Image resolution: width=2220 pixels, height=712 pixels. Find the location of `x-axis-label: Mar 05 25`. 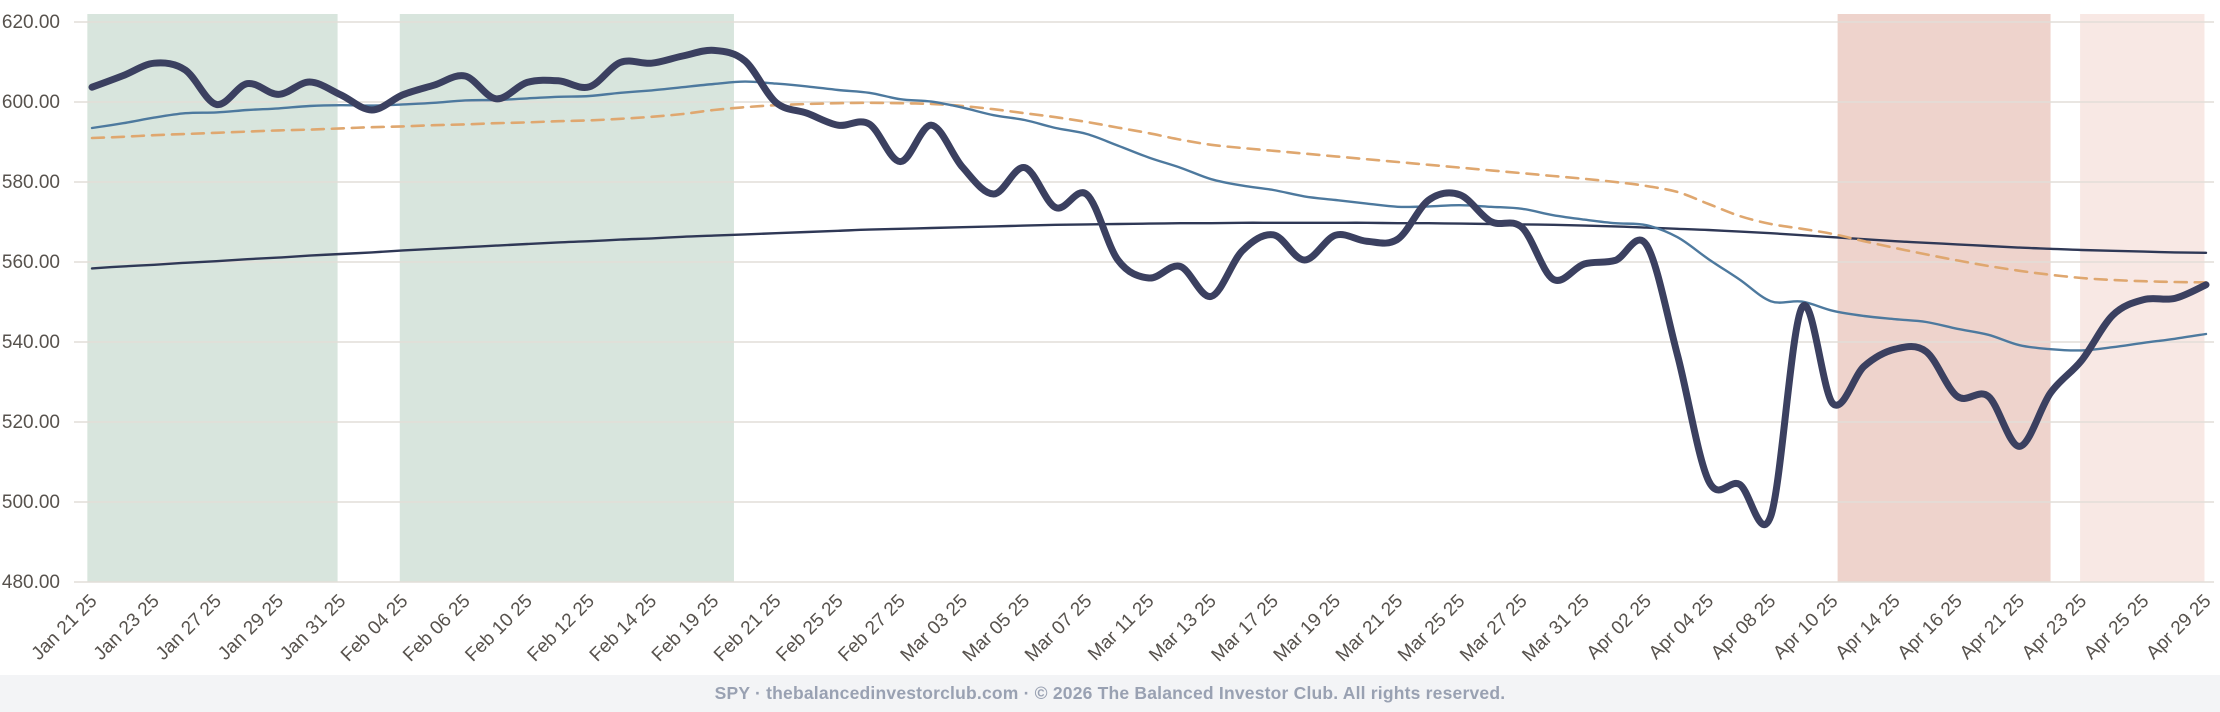

x-axis-label: Mar 05 25 is located at coordinates (996, 628).